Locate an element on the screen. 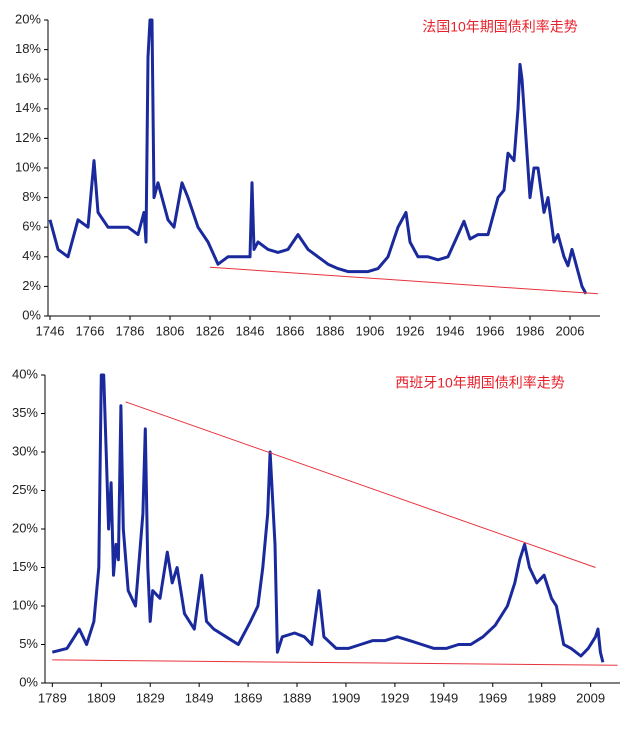 This screenshot has height=736, width=640. y-tick-label: 8% is located at coordinates (31, 196).